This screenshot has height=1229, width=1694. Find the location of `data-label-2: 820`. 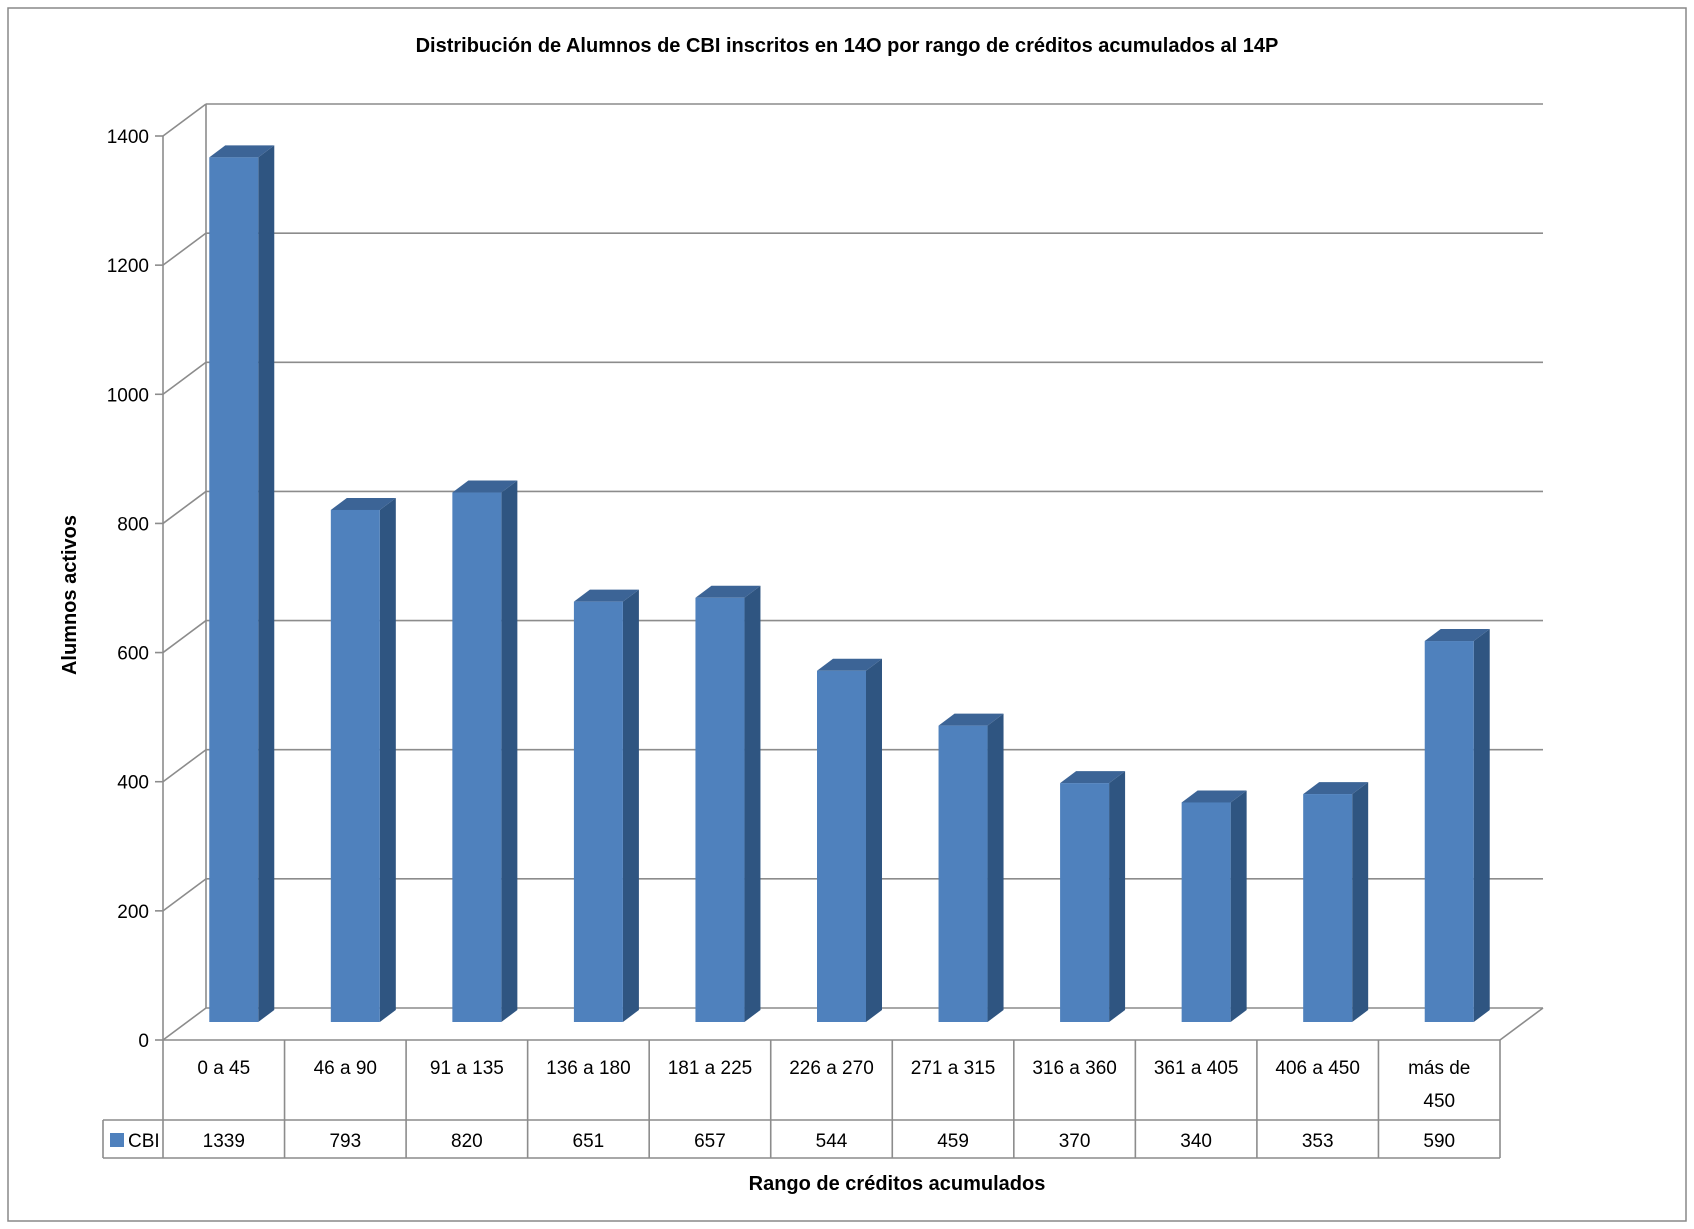

data-label-2: 820 is located at coordinates (467, 1141).